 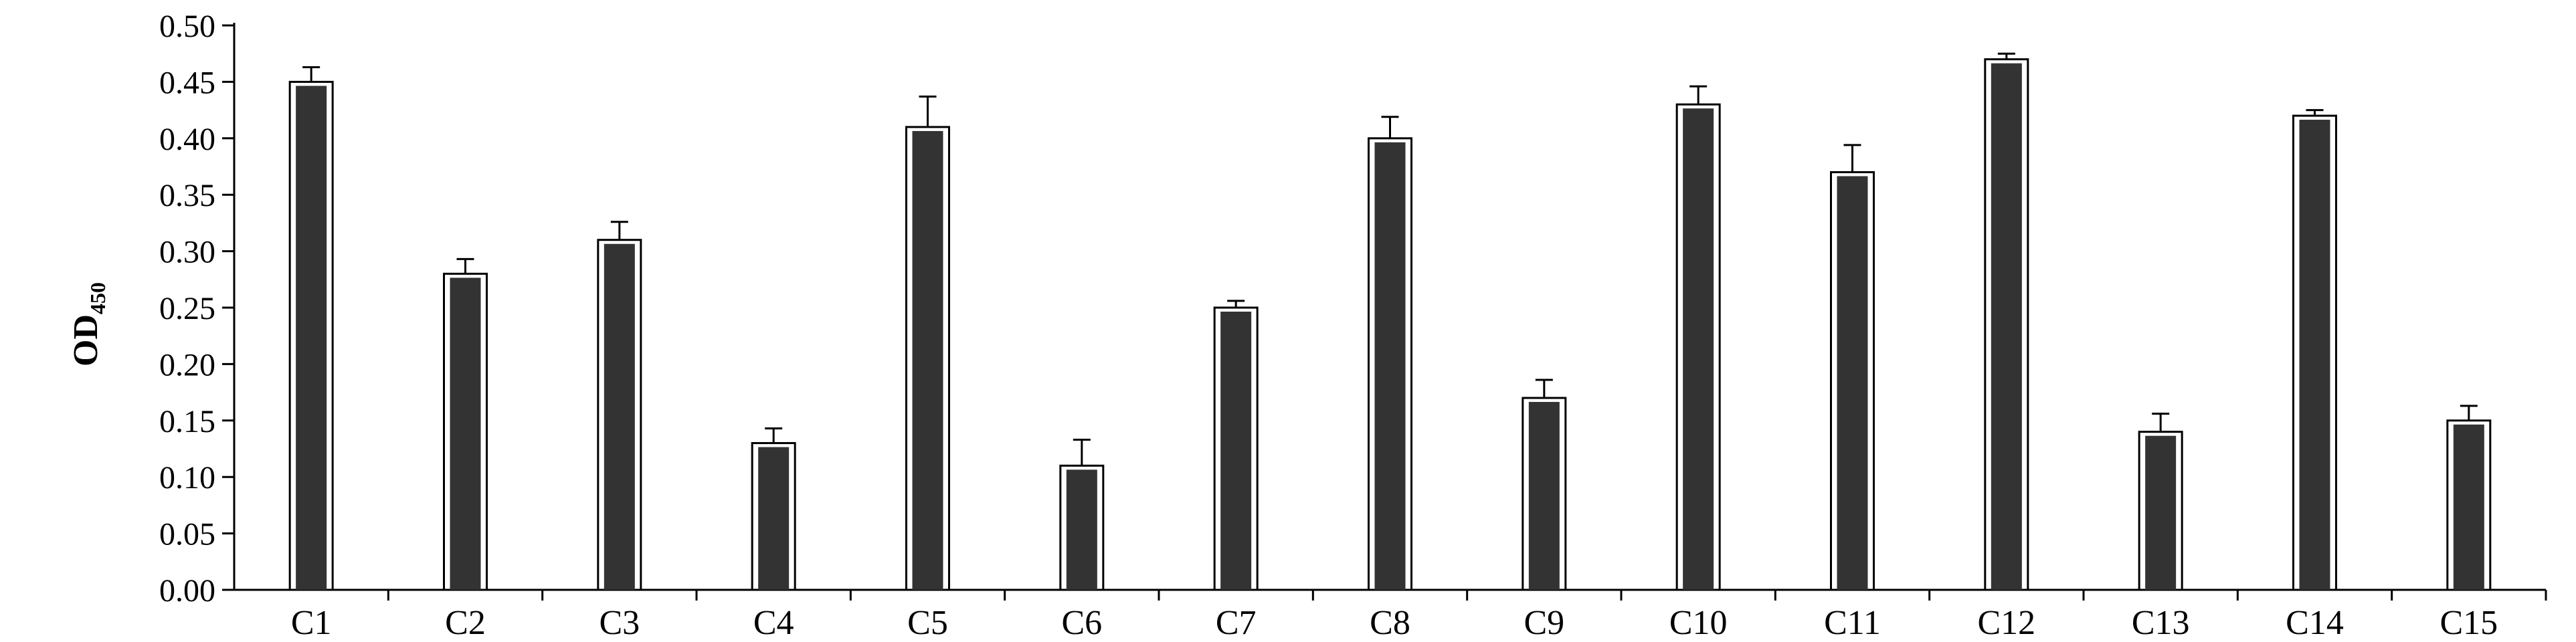 What do you see at coordinates (1390, 366) in the screenshot?
I see `bar-fill-c8` at bounding box center [1390, 366].